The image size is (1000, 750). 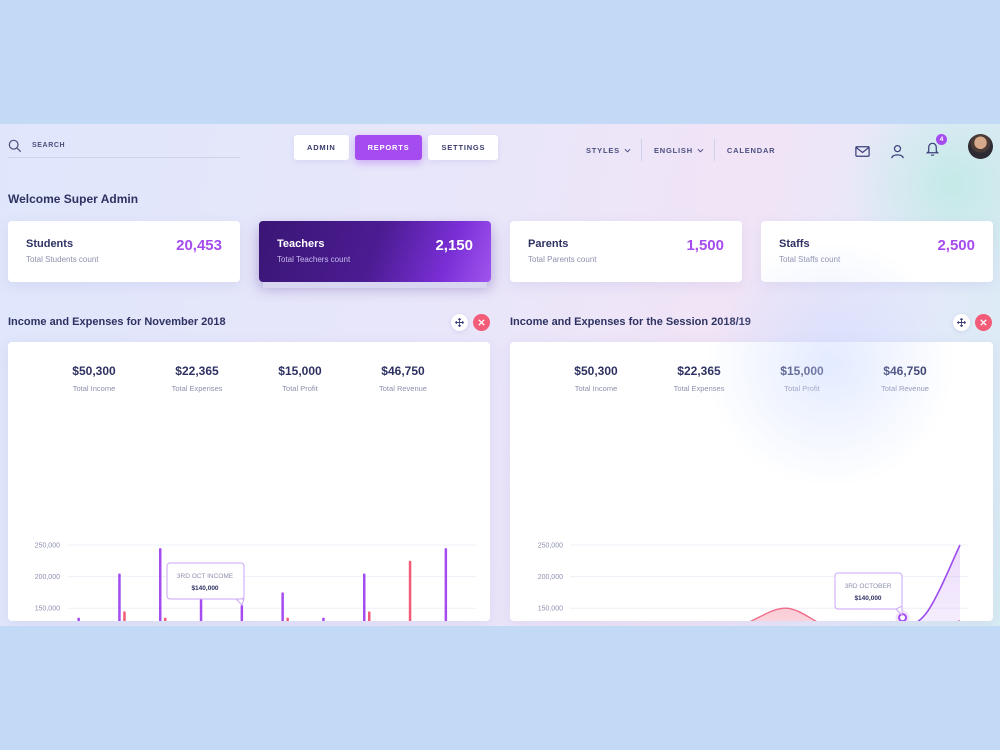 What do you see at coordinates (15, 145) in the screenshot?
I see `search-icon` at bounding box center [15, 145].